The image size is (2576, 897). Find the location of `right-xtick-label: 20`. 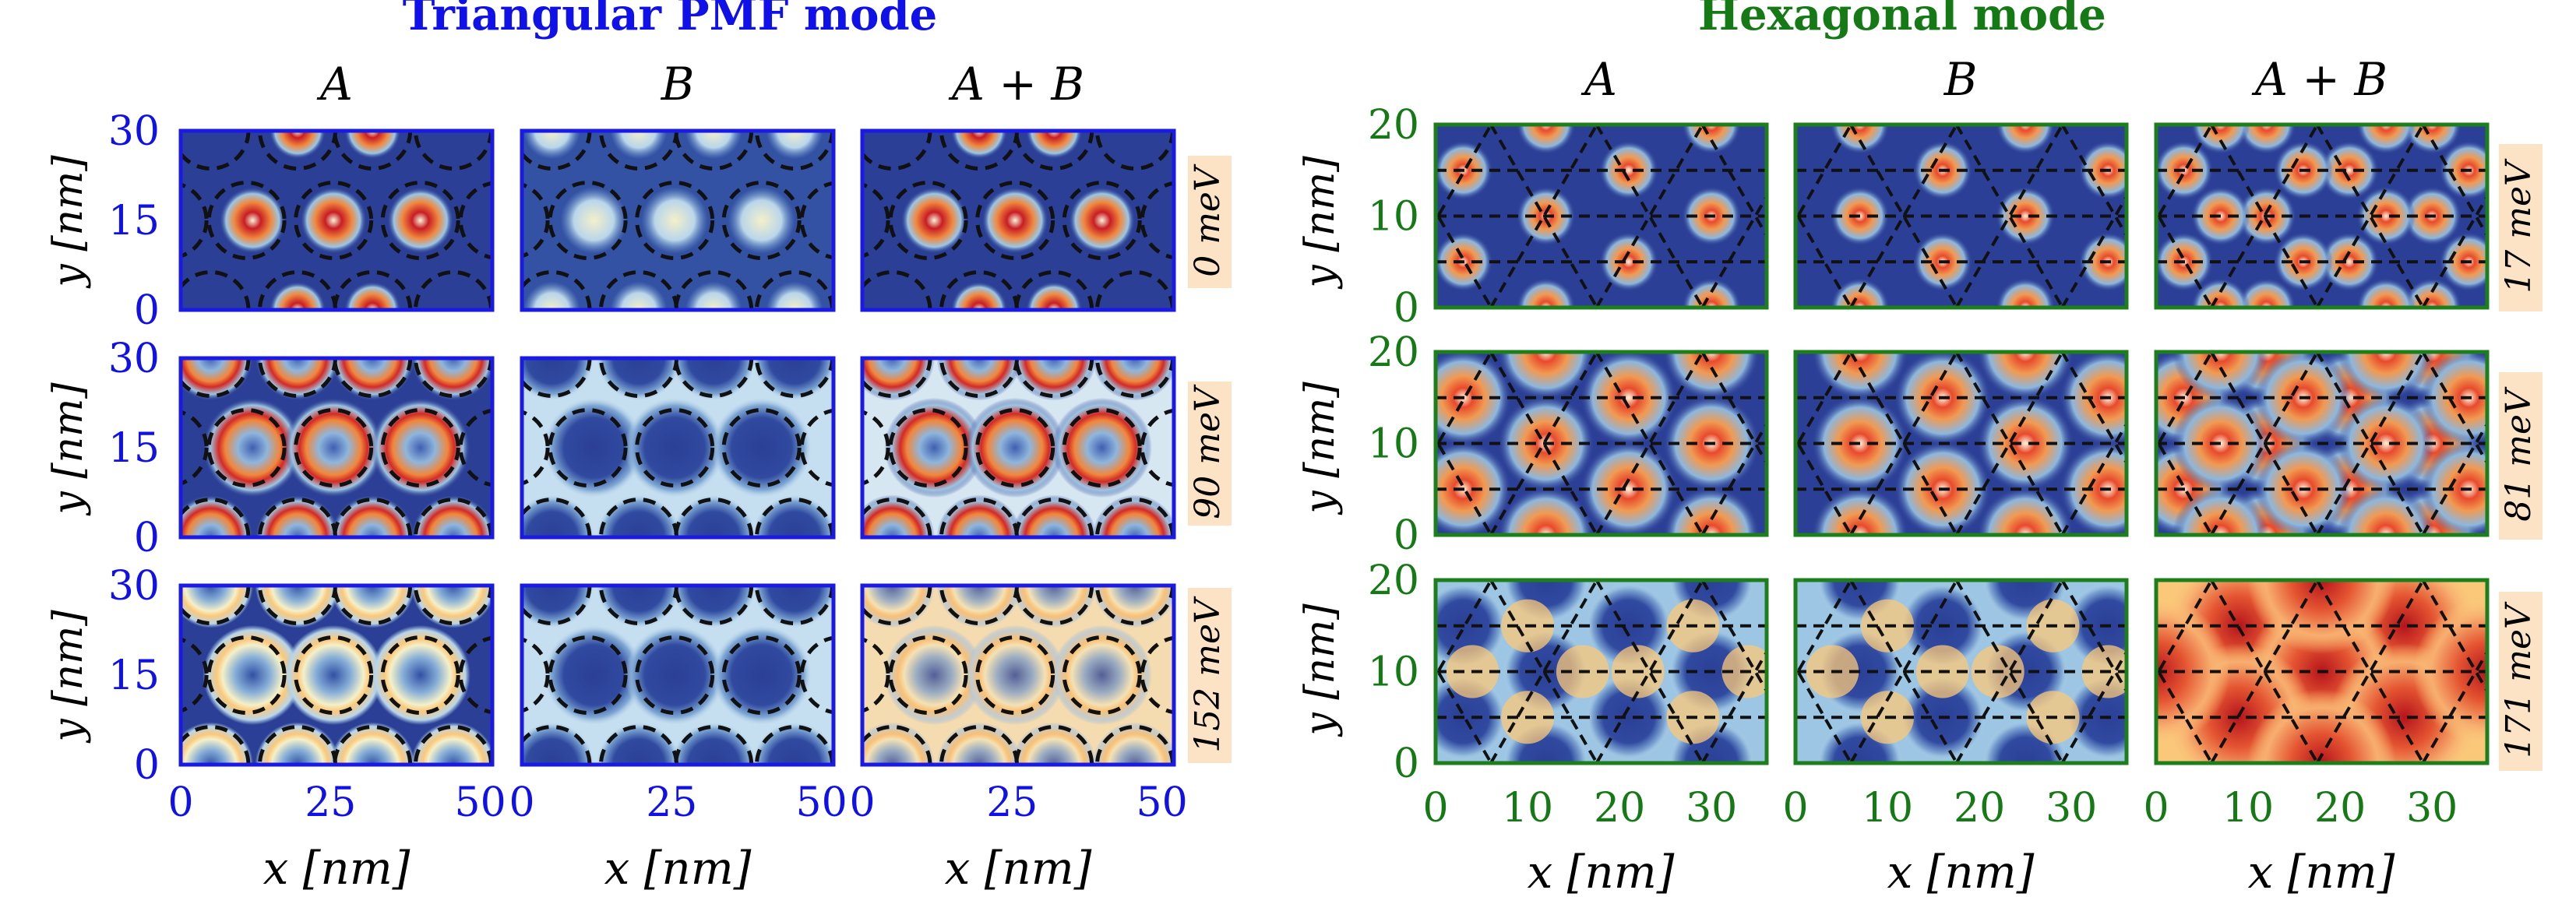

right-xtick-label: 20 is located at coordinates (2340, 808).